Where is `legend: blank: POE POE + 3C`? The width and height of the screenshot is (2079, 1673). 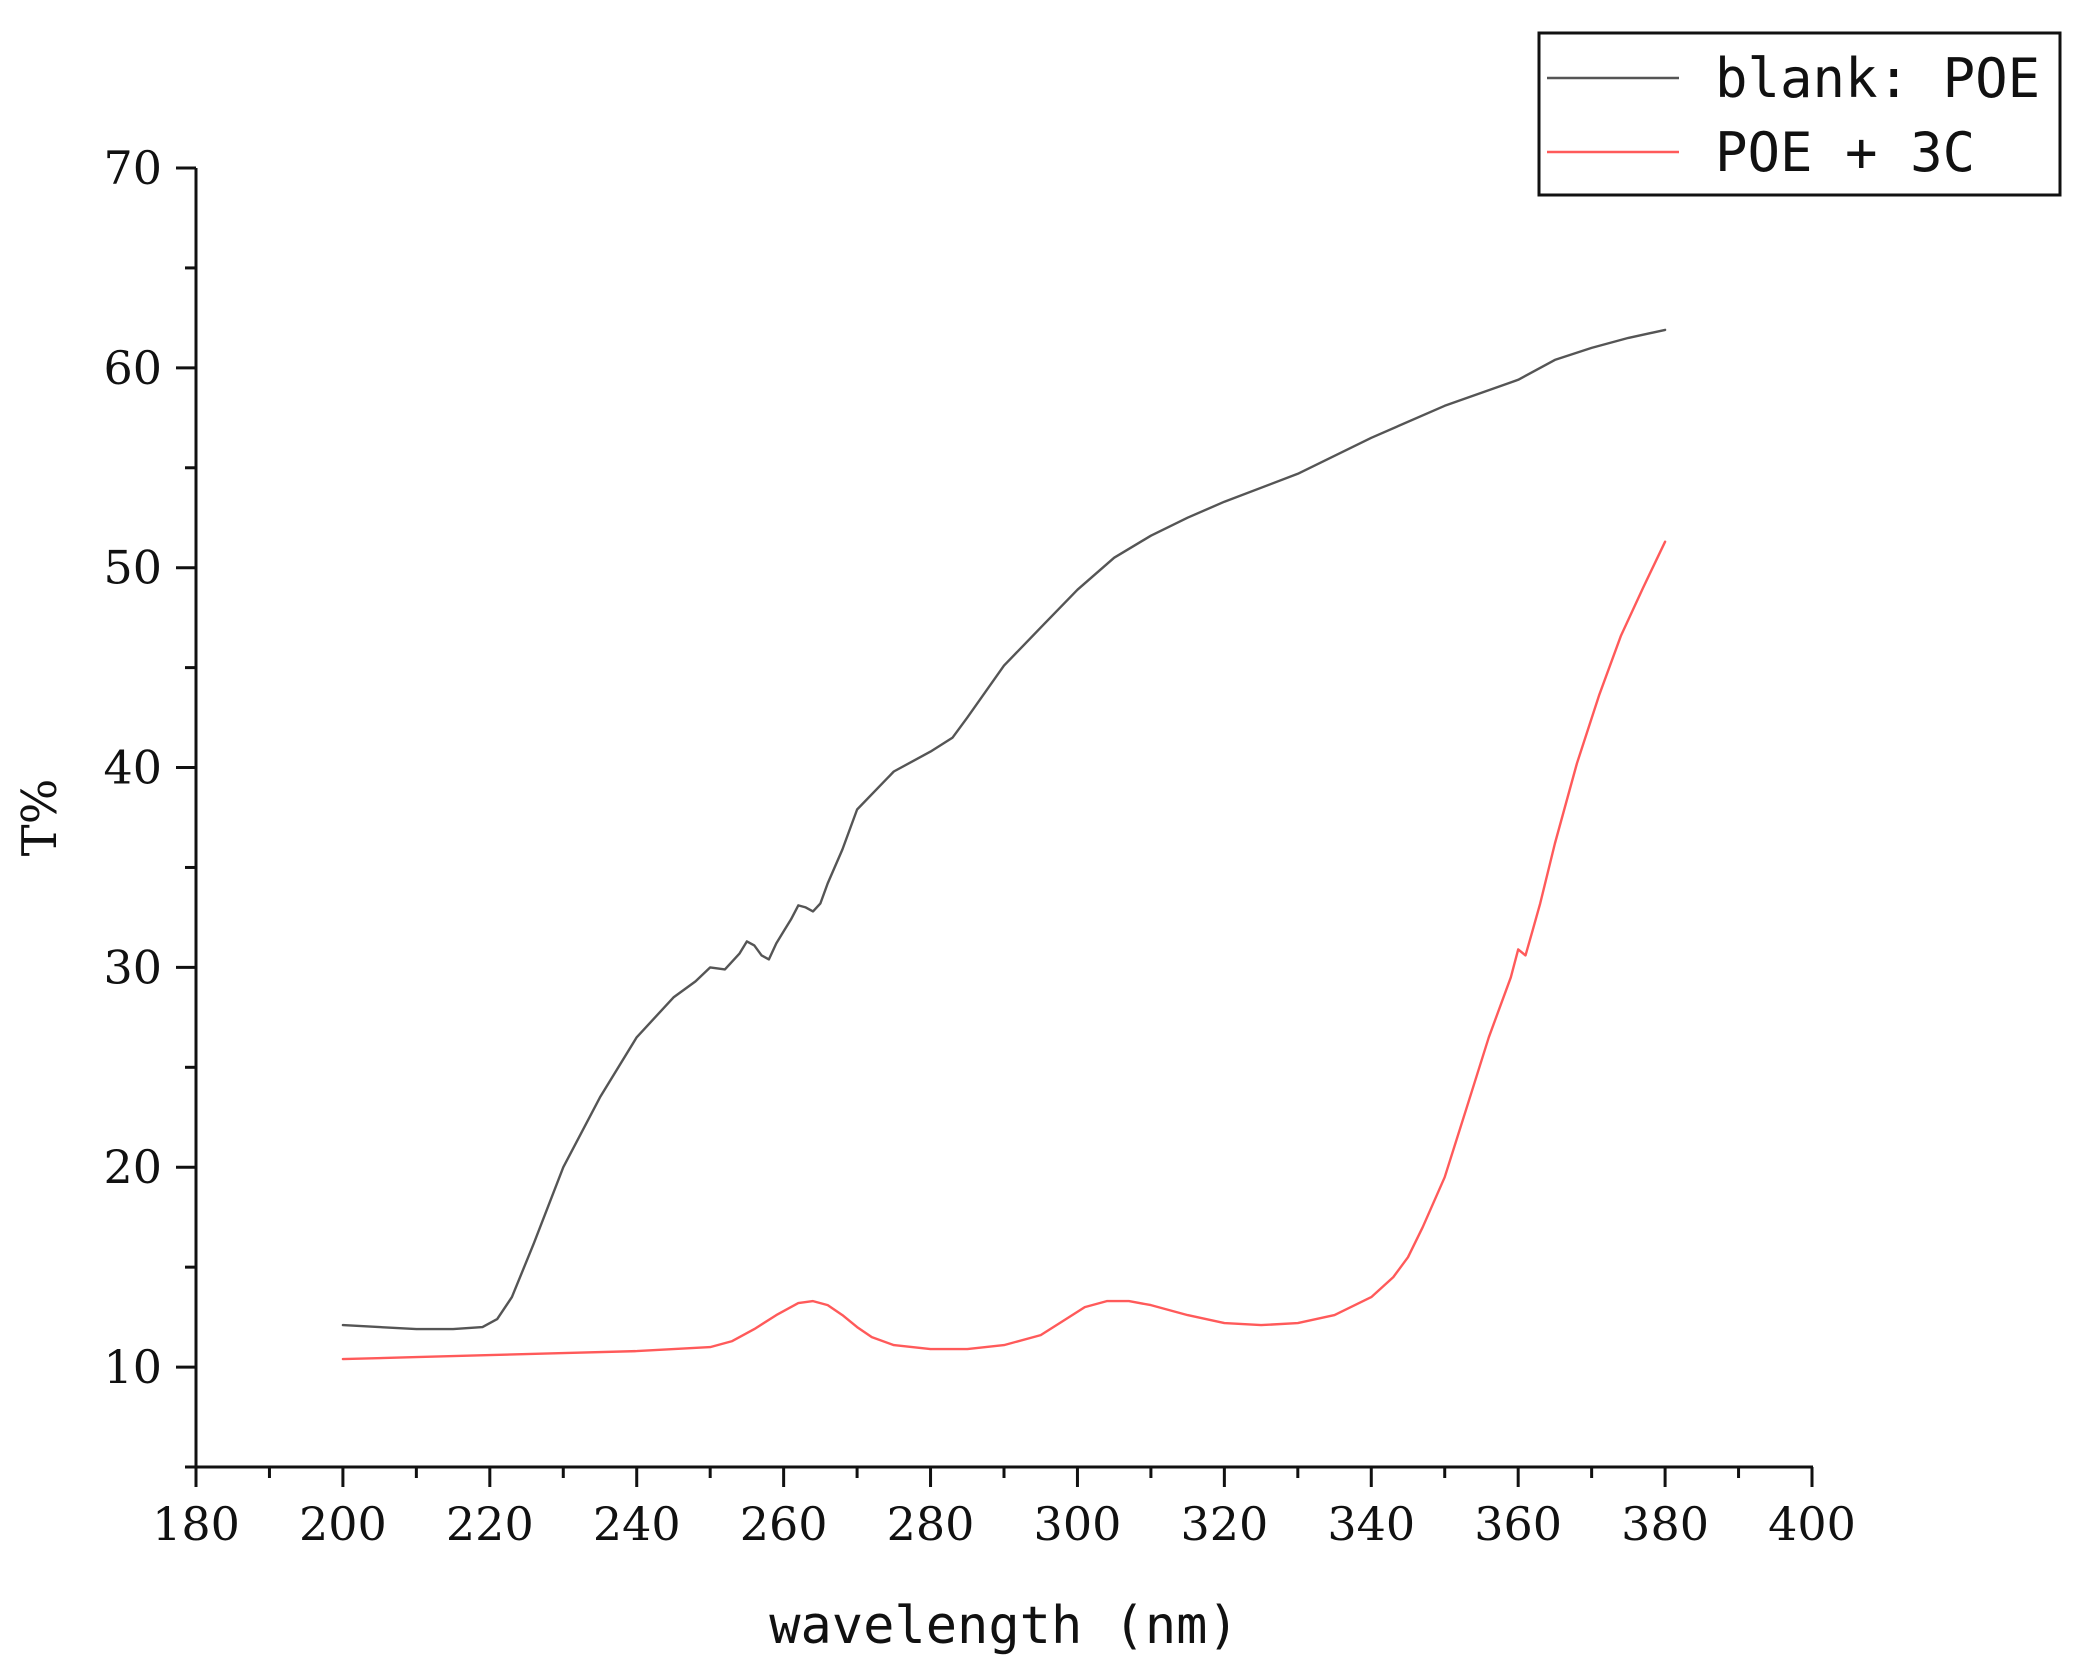
legend: blank: POE POE + 3C is located at coordinates (1799, 114).